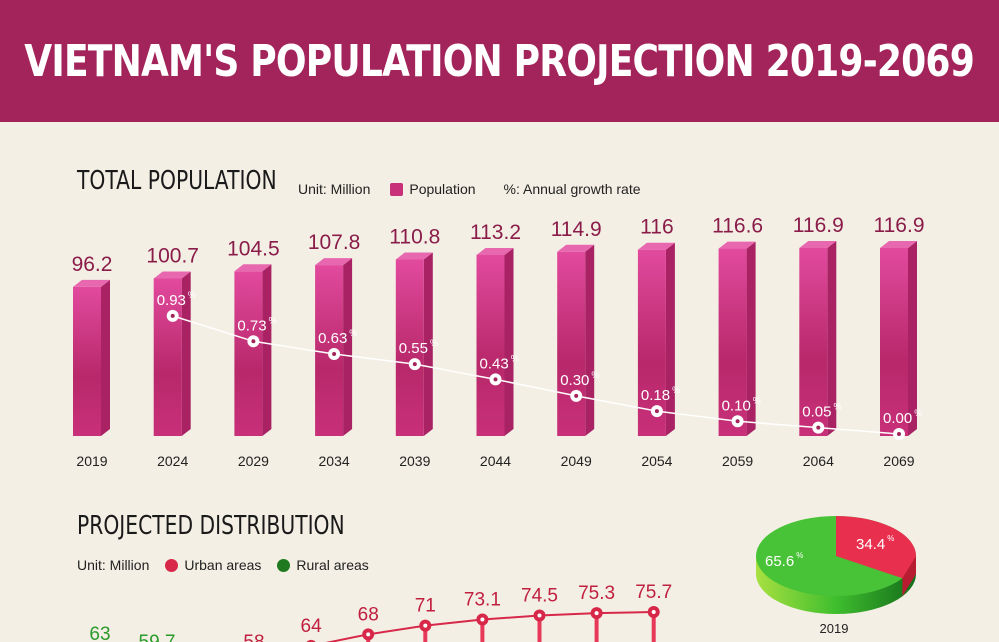  I want to click on x-tick-label: 2029, so click(253, 461).